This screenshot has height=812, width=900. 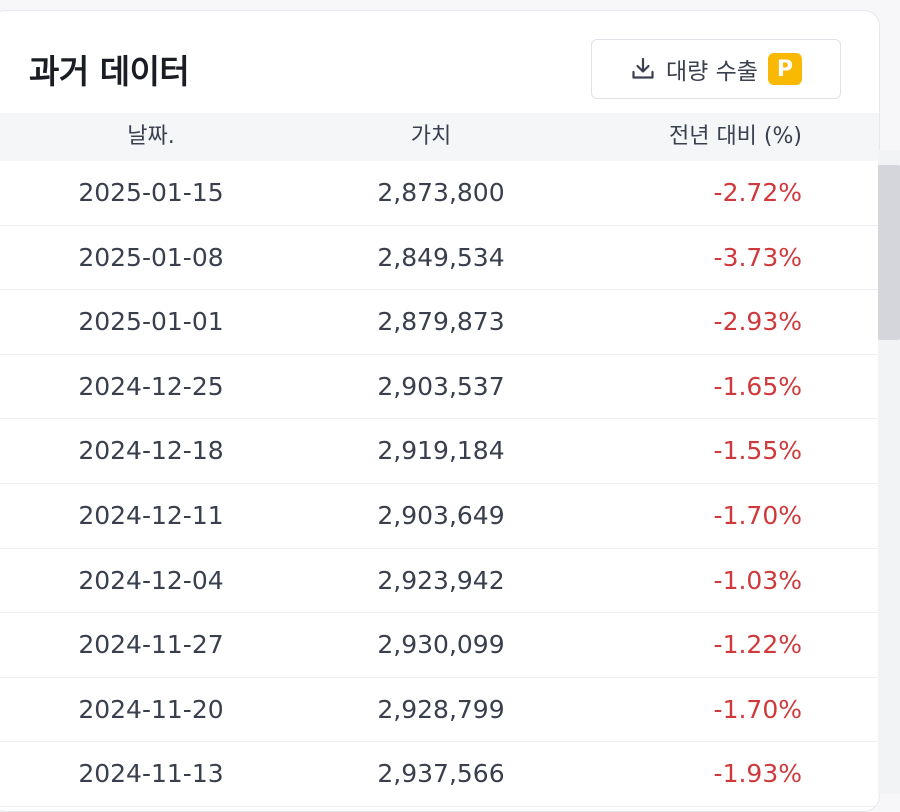 I want to click on table-row: 2024-11-27 2,930,099 -1.22%, so click(x=439, y=645).